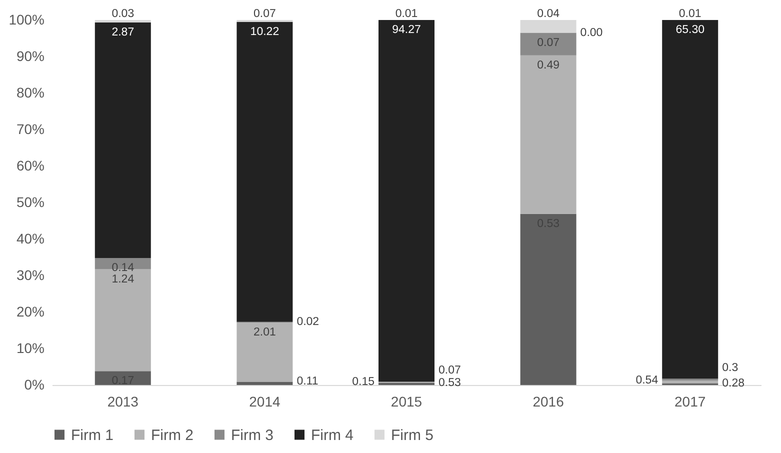 Image resolution: width=781 pixels, height=453 pixels. I want to click on annotation: 0.3, so click(730, 368).